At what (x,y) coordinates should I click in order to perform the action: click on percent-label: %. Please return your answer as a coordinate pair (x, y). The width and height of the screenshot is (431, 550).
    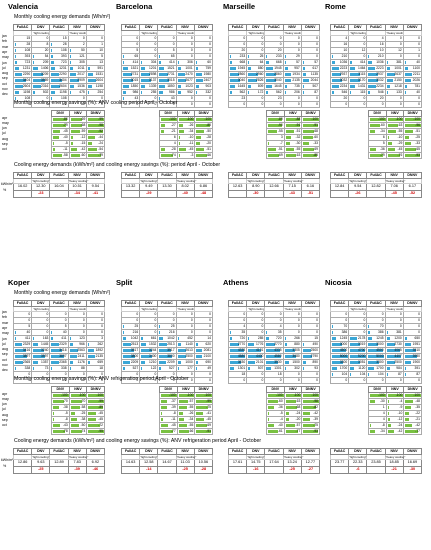
    Looking at the image, I should click on (5, 466).